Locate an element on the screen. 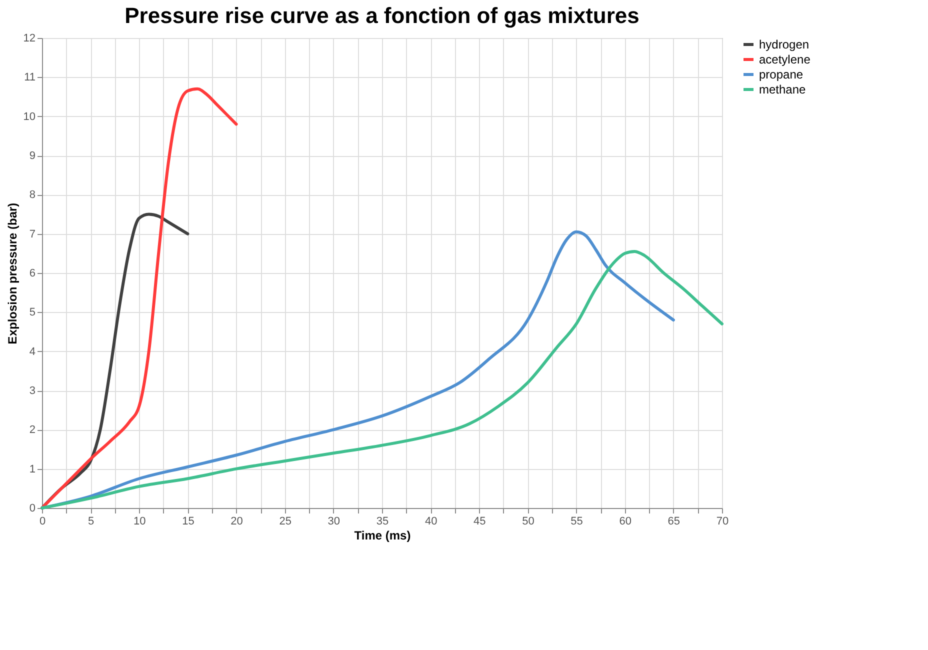 This screenshot has width=928, height=650. y-tick-label: 10 is located at coordinates (29, 116).